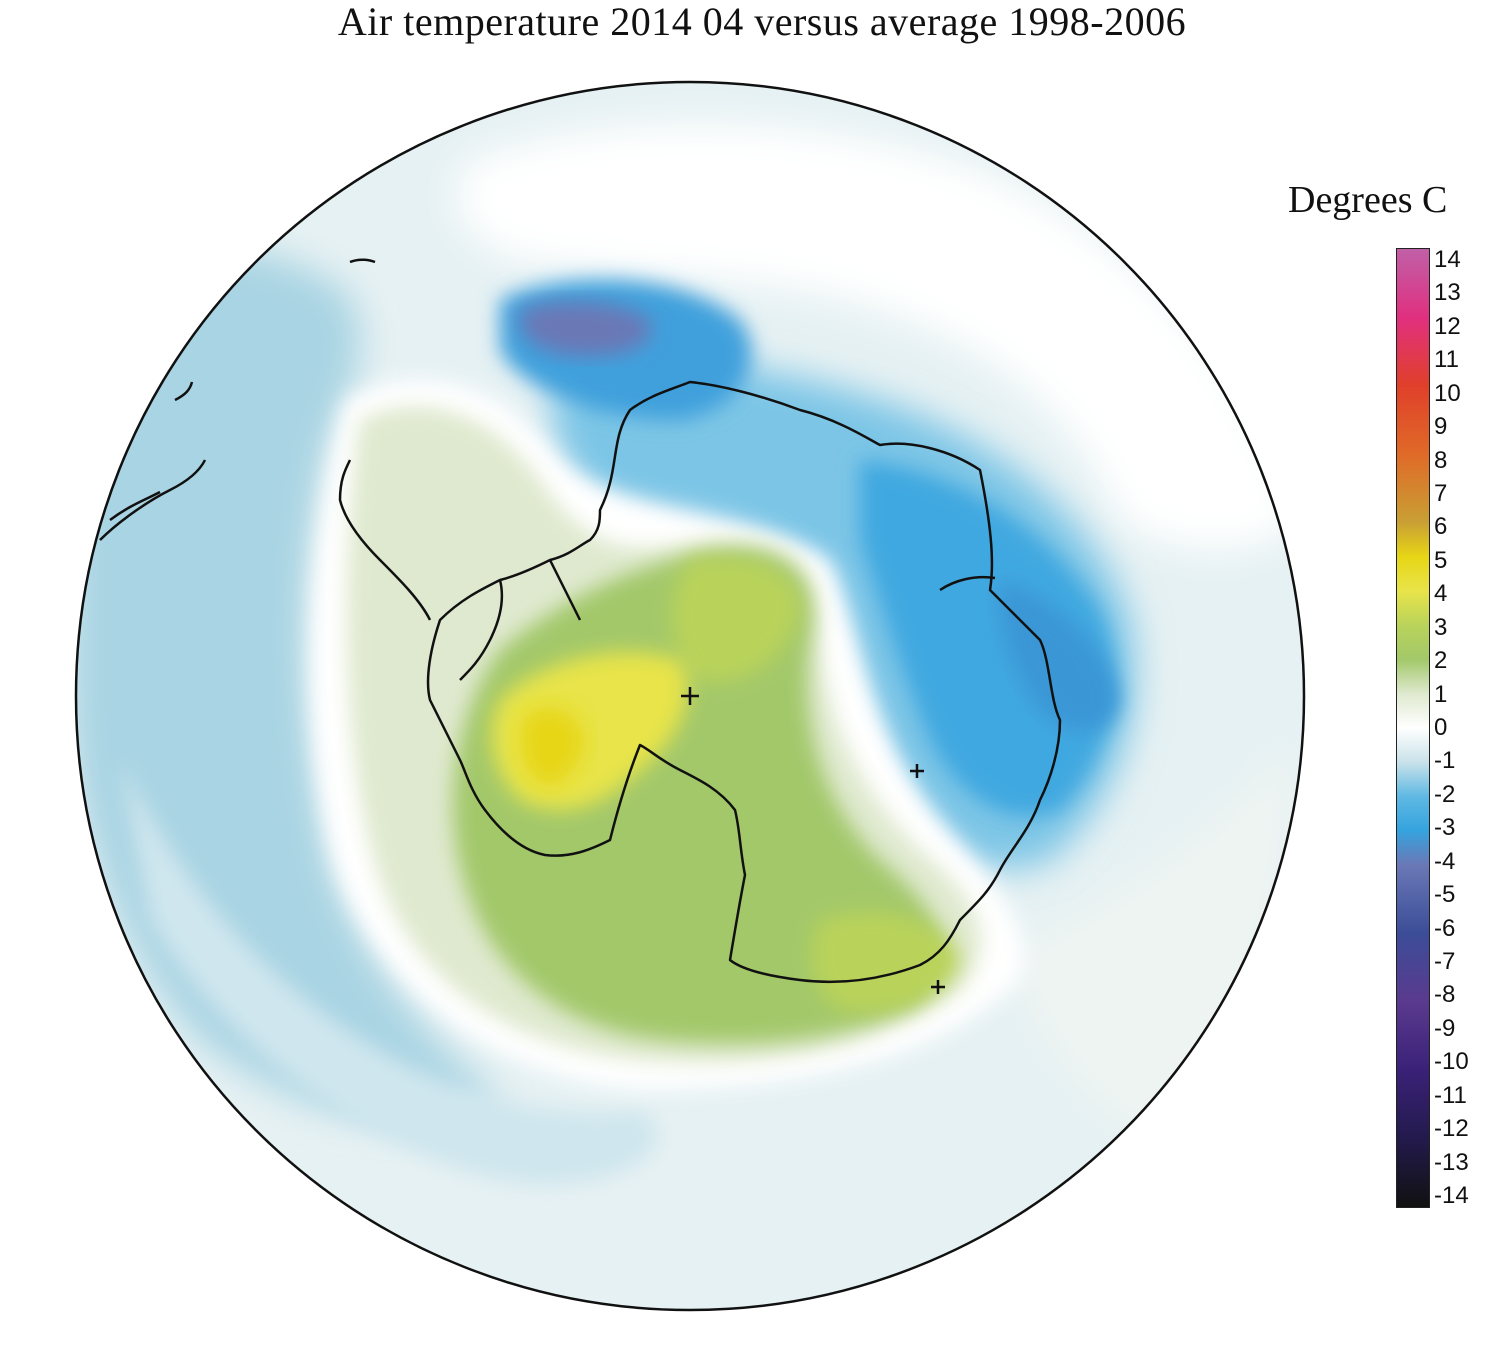 The height and width of the screenshot is (1370, 1500). Describe the element at coordinates (1450, 1095) in the screenshot. I see `colorbar-tick-label: -11` at that location.